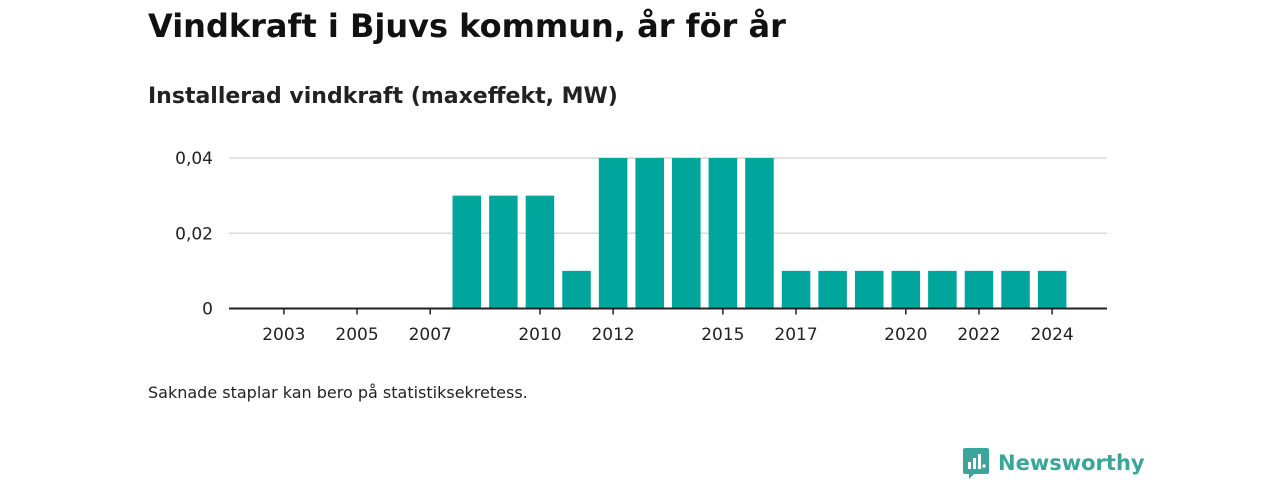 This screenshot has height=480, width=1280. What do you see at coordinates (1051, 335) in the screenshot?
I see `x-tick-label: 2024` at bounding box center [1051, 335].